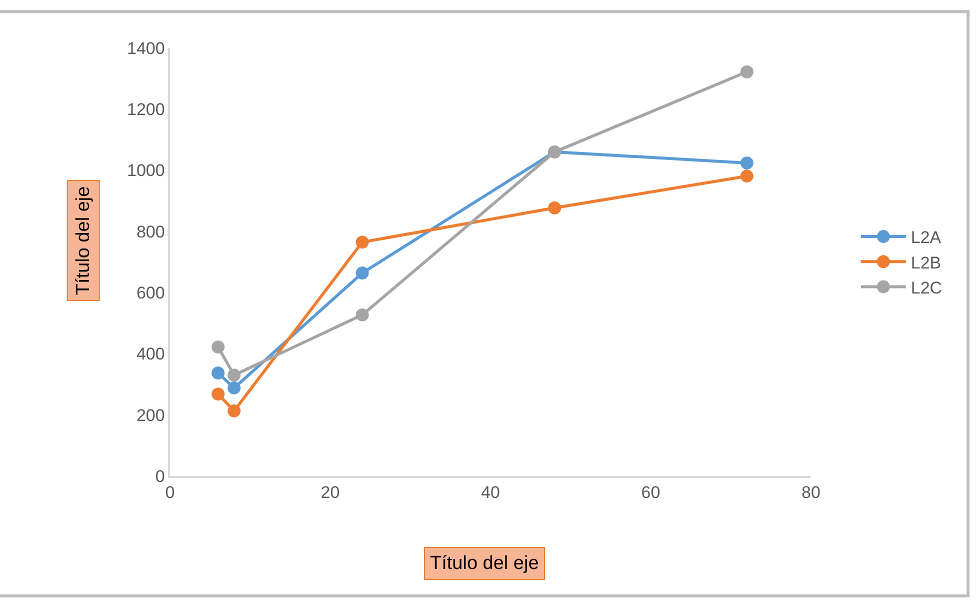 Image resolution: width=980 pixels, height=603 pixels. I want to click on y-axis-title: Título del eje, so click(83, 241).